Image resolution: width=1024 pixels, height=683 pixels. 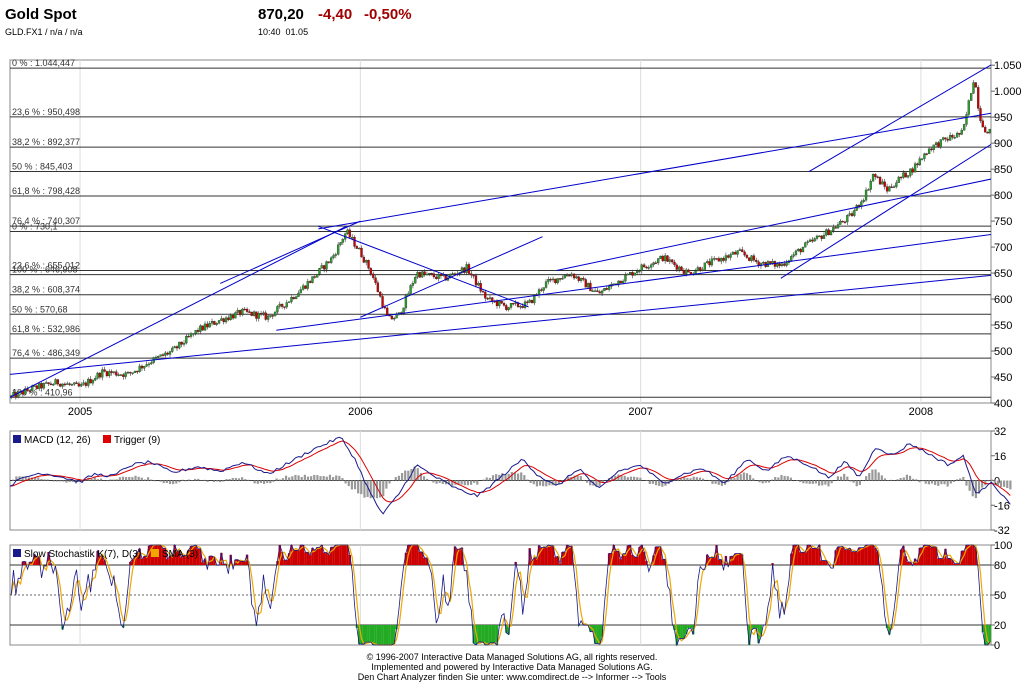 What do you see at coordinates (80, 412) in the screenshot?
I see `year-label: 2005` at bounding box center [80, 412].